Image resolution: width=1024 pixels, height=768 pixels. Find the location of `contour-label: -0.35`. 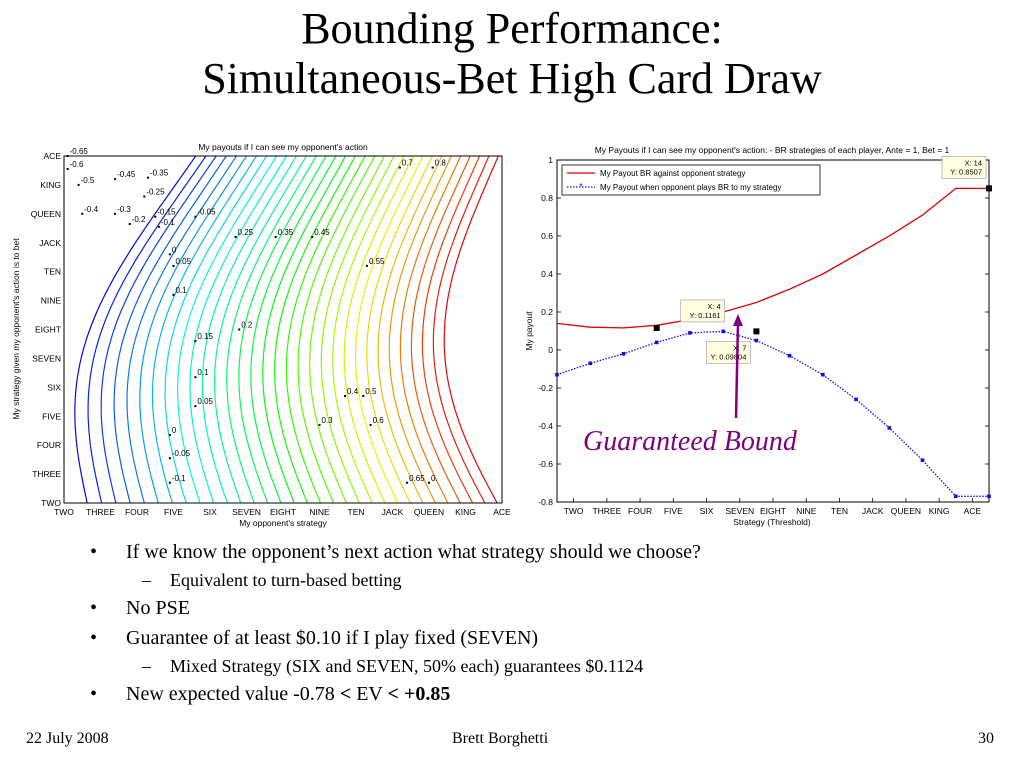

contour-label: -0.35 is located at coordinates (159, 173).